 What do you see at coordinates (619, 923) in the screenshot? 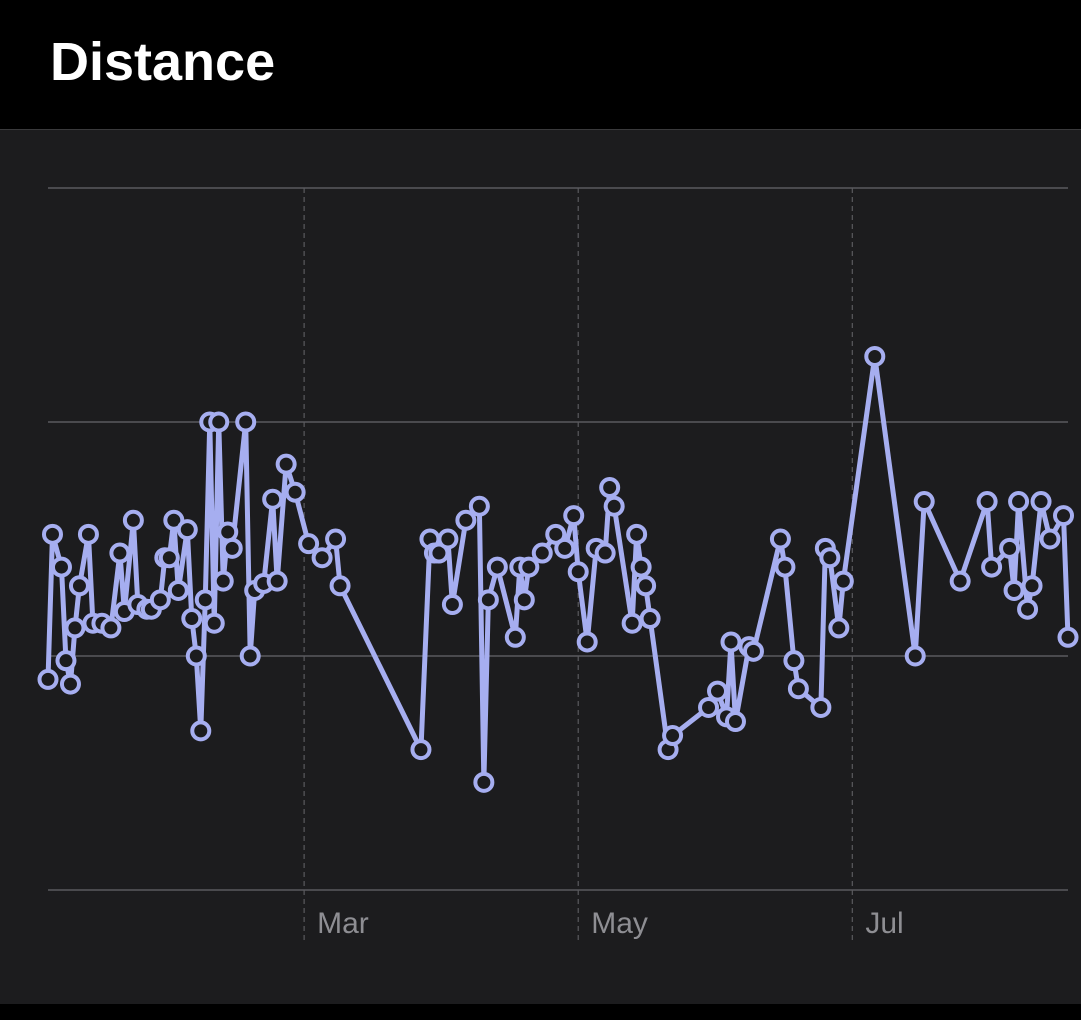
I see `x-tick-label: May` at bounding box center [619, 923].